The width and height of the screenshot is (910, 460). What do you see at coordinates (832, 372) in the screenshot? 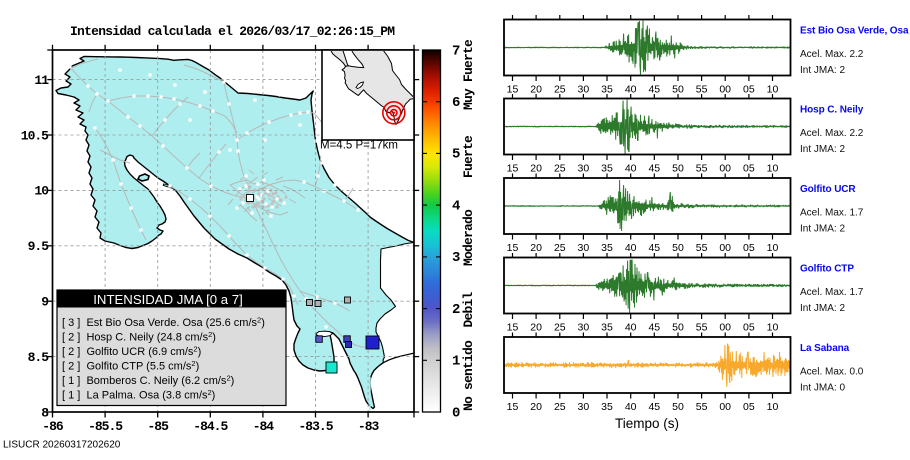
I see `svg-text: Acel. Max. 0.0` at bounding box center [832, 372].